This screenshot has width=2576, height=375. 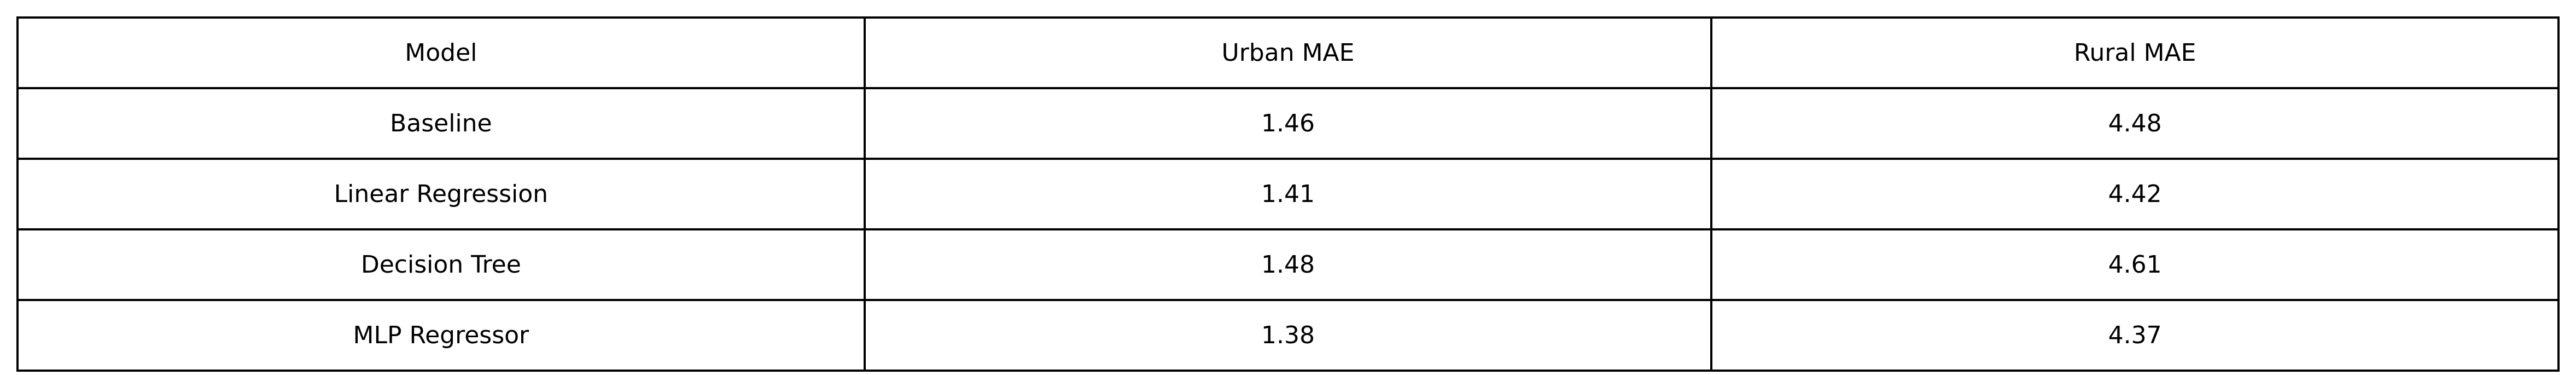 What do you see at coordinates (2135, 52) in the screenshot?
I see `column-header-rural-mae: Rural MAE` at bounding box center [2135, 52].